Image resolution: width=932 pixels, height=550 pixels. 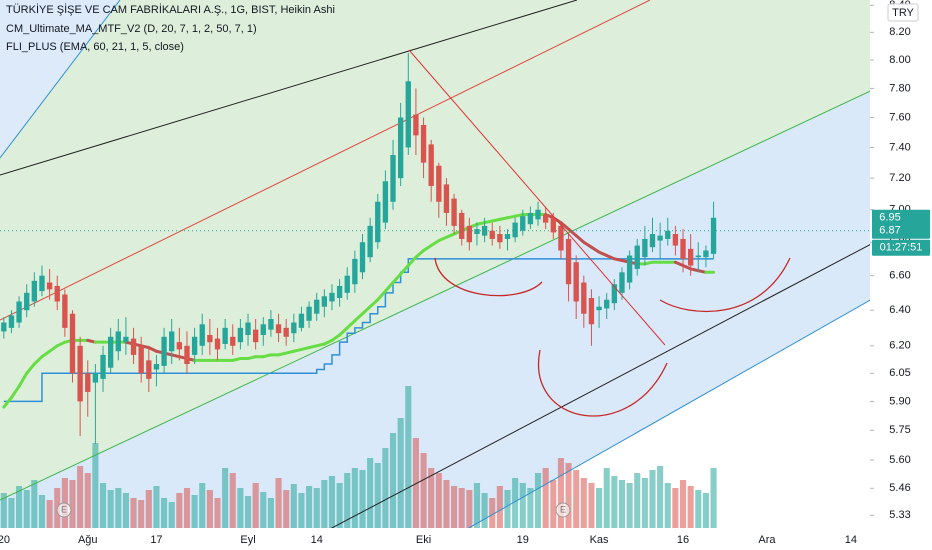 I want to click on y-tick-label: 5.75, so click(x=899, y=430).